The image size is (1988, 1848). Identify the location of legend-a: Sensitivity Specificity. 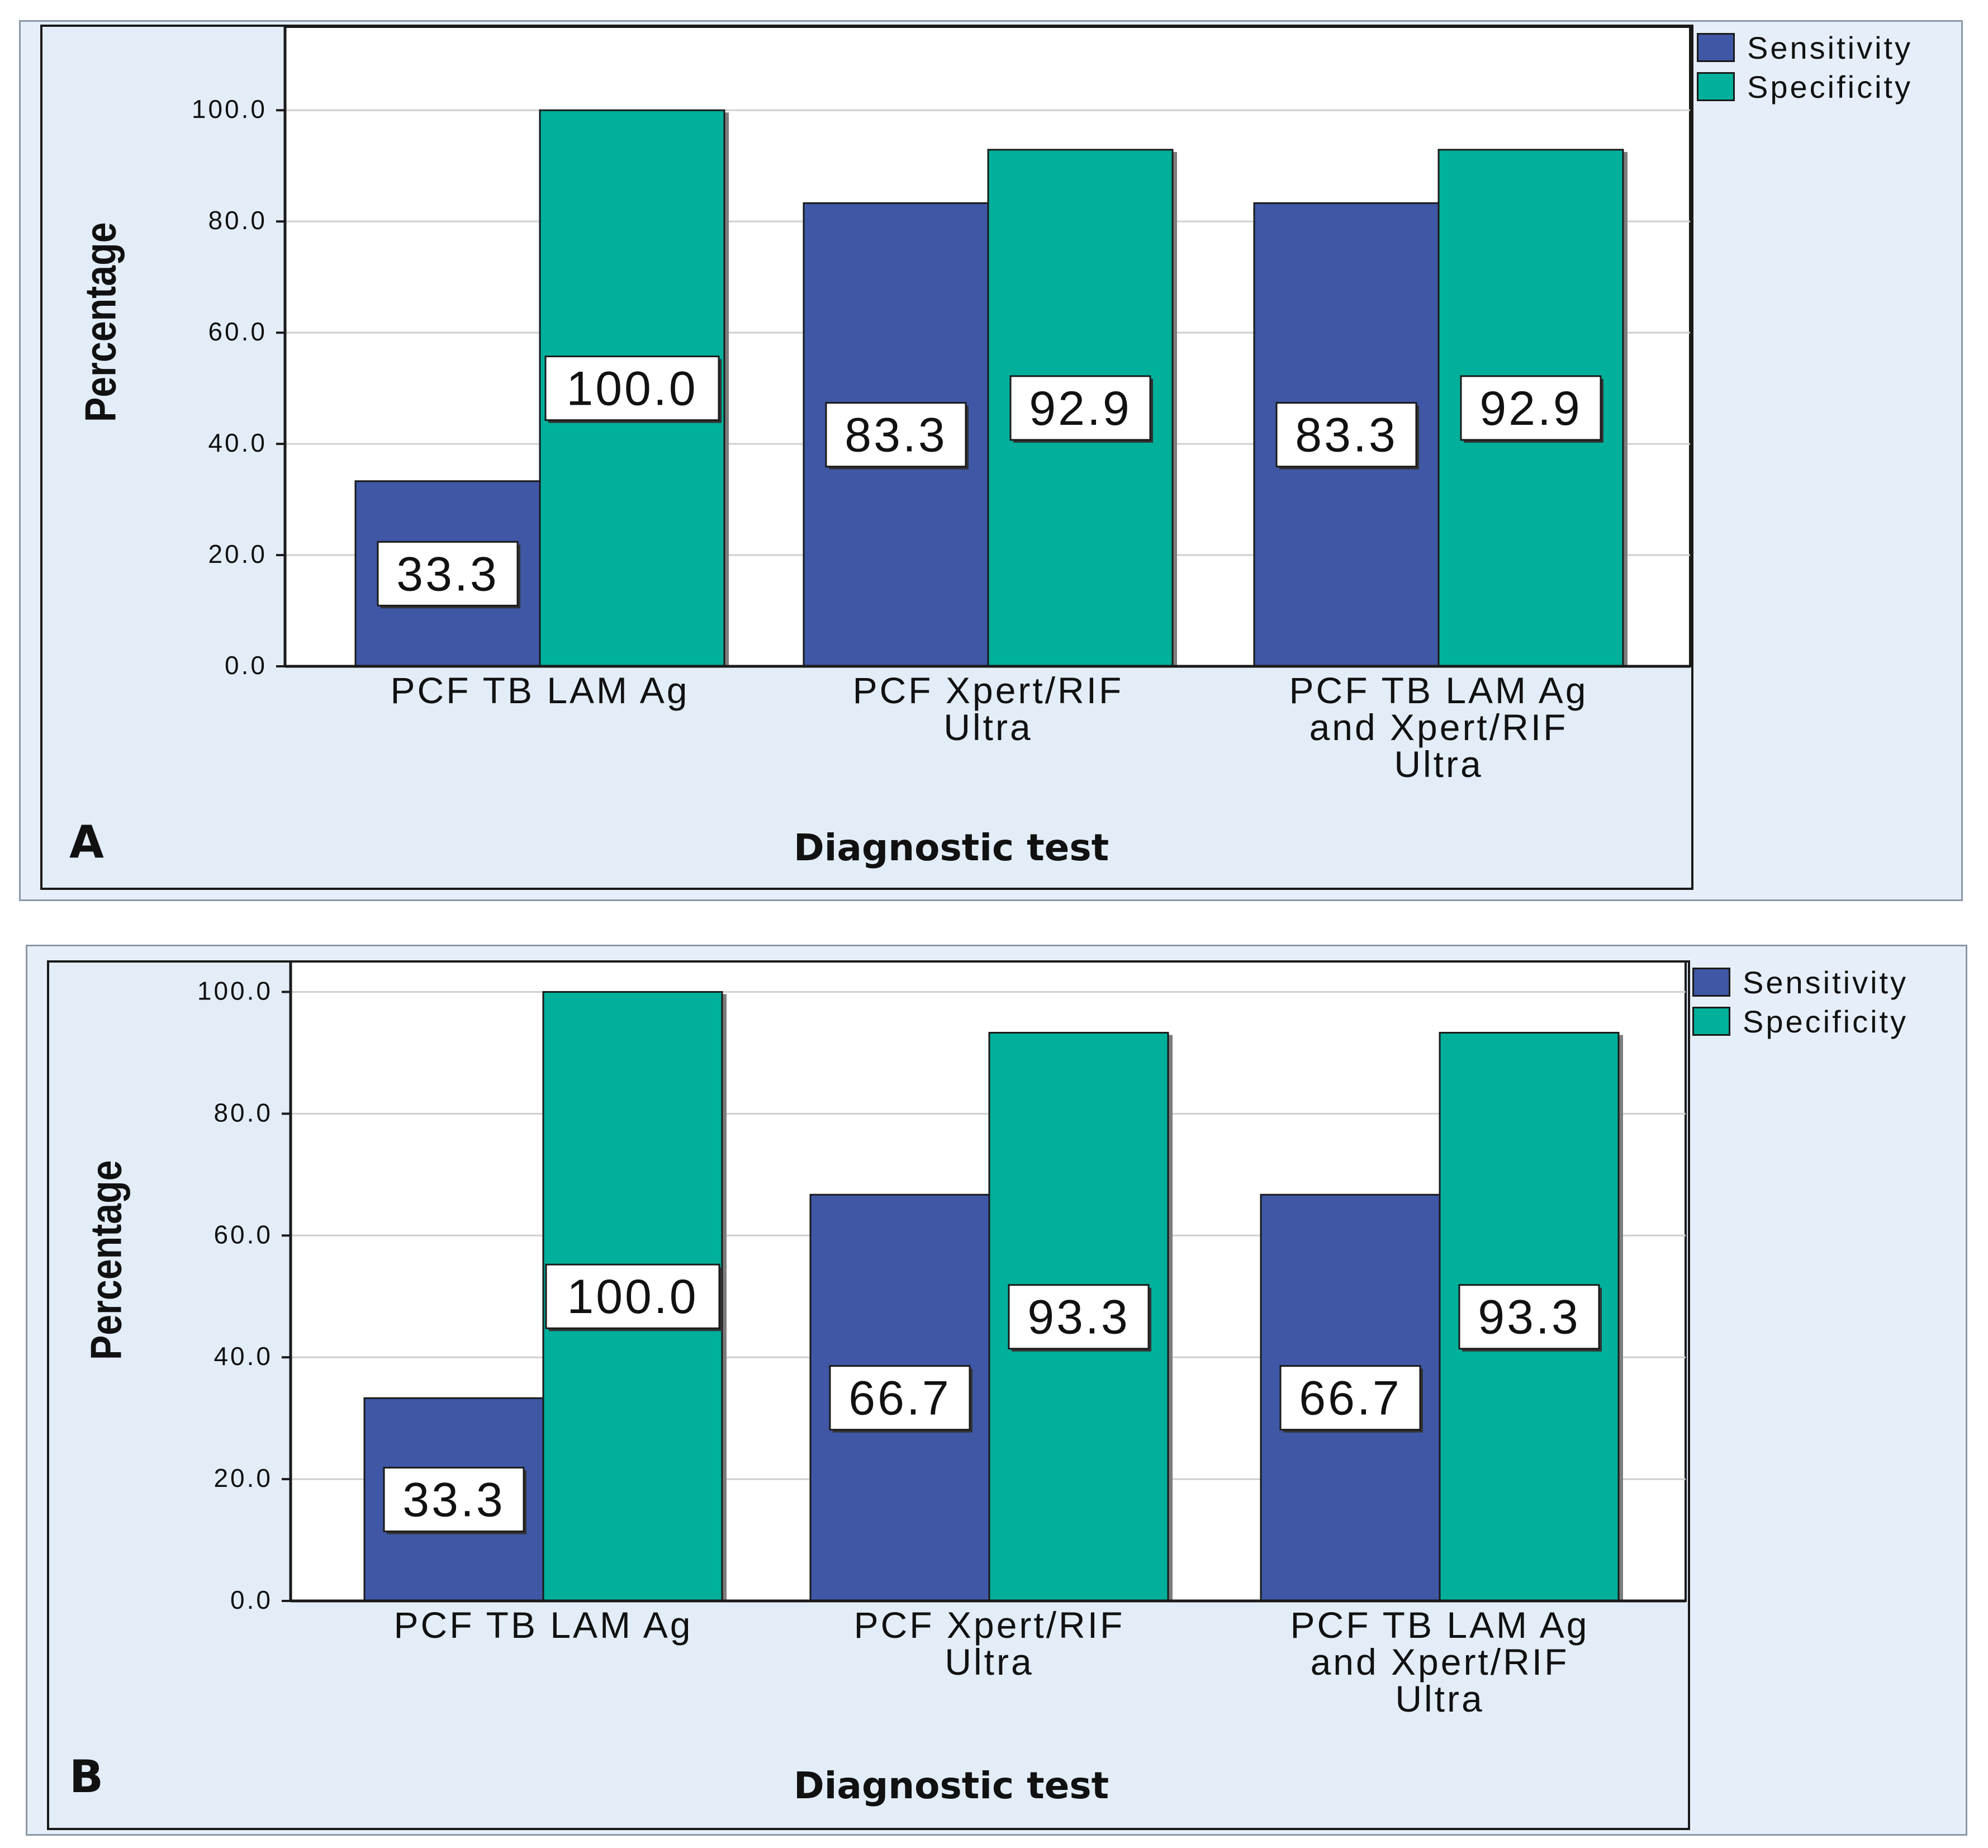
(1805, 67).